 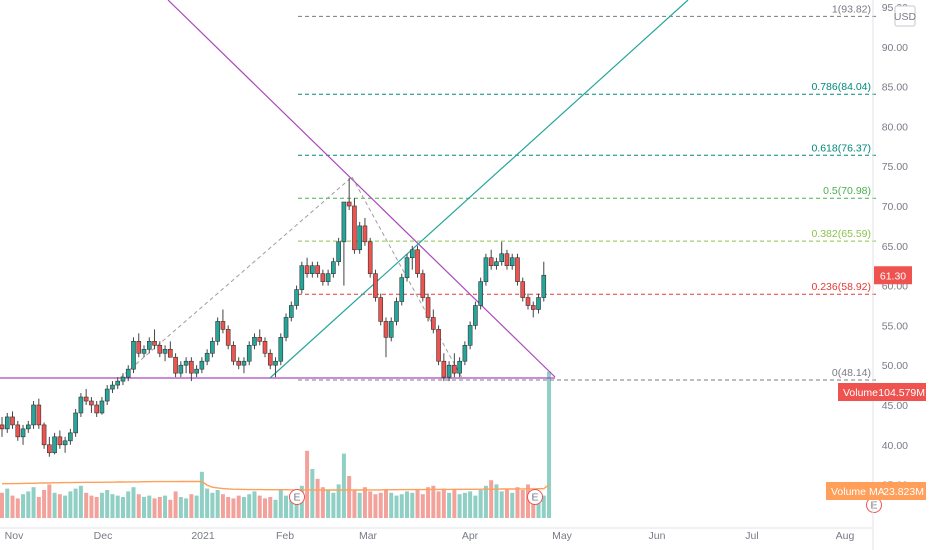 I want to click on fib-level-label: 1(93.82), so click(x=851, y=9).